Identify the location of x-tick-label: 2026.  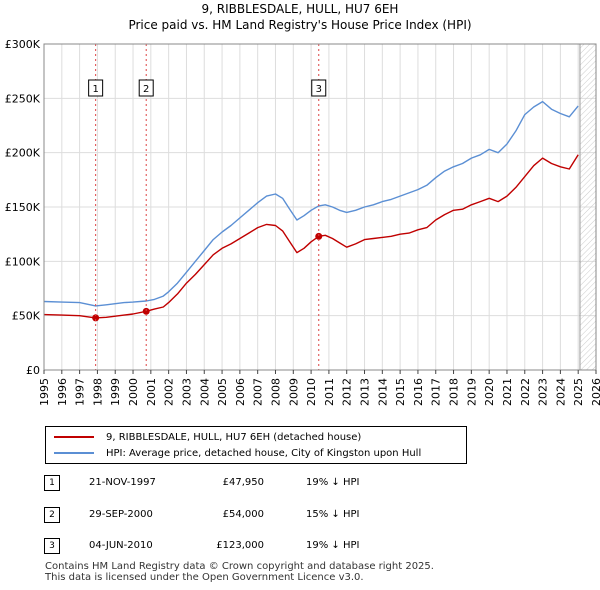
(595, 392).